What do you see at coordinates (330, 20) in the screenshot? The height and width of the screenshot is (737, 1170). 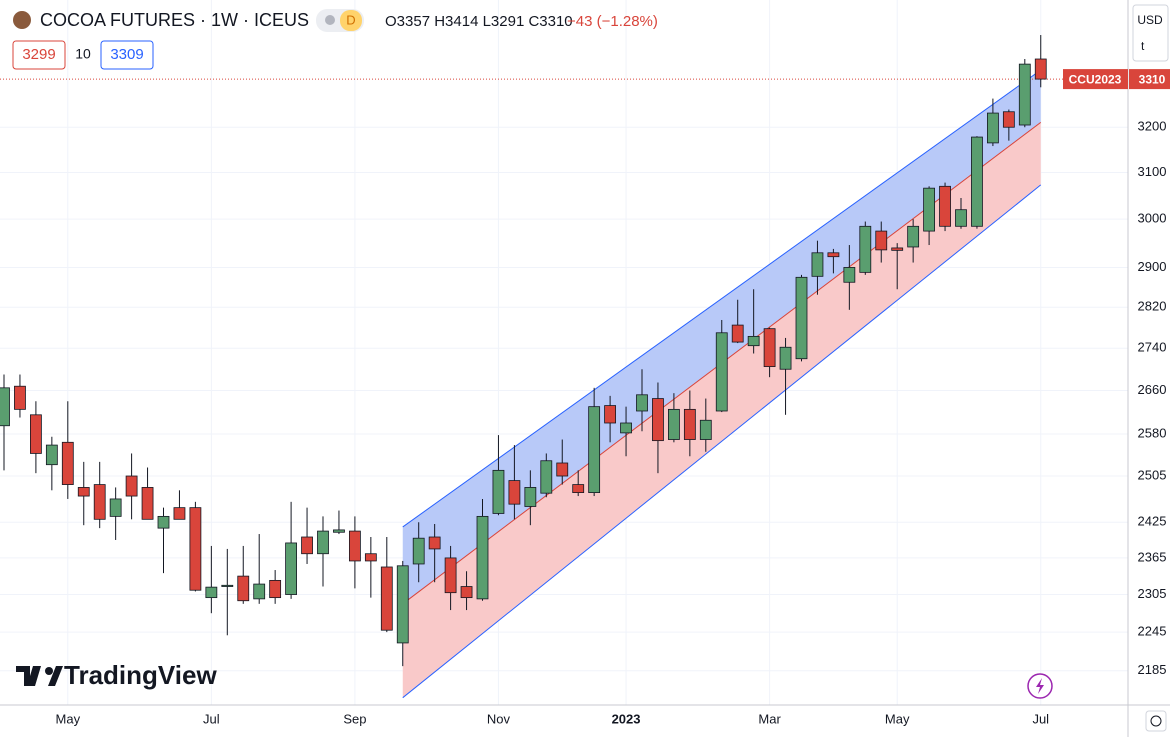 I see `badge-dot` at bounding box center [330, 20].